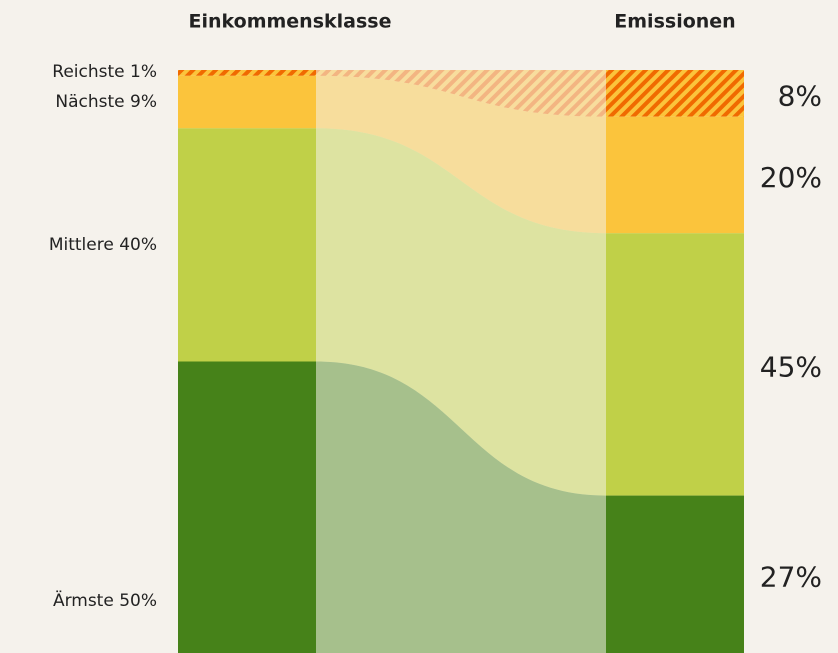 Image resolution: width=838 pixels, height=653 pixels. What do you see at coordinates (791, 576) in the screenshot?
I see `emission-label: 27%` at bounding box center [791, 576].